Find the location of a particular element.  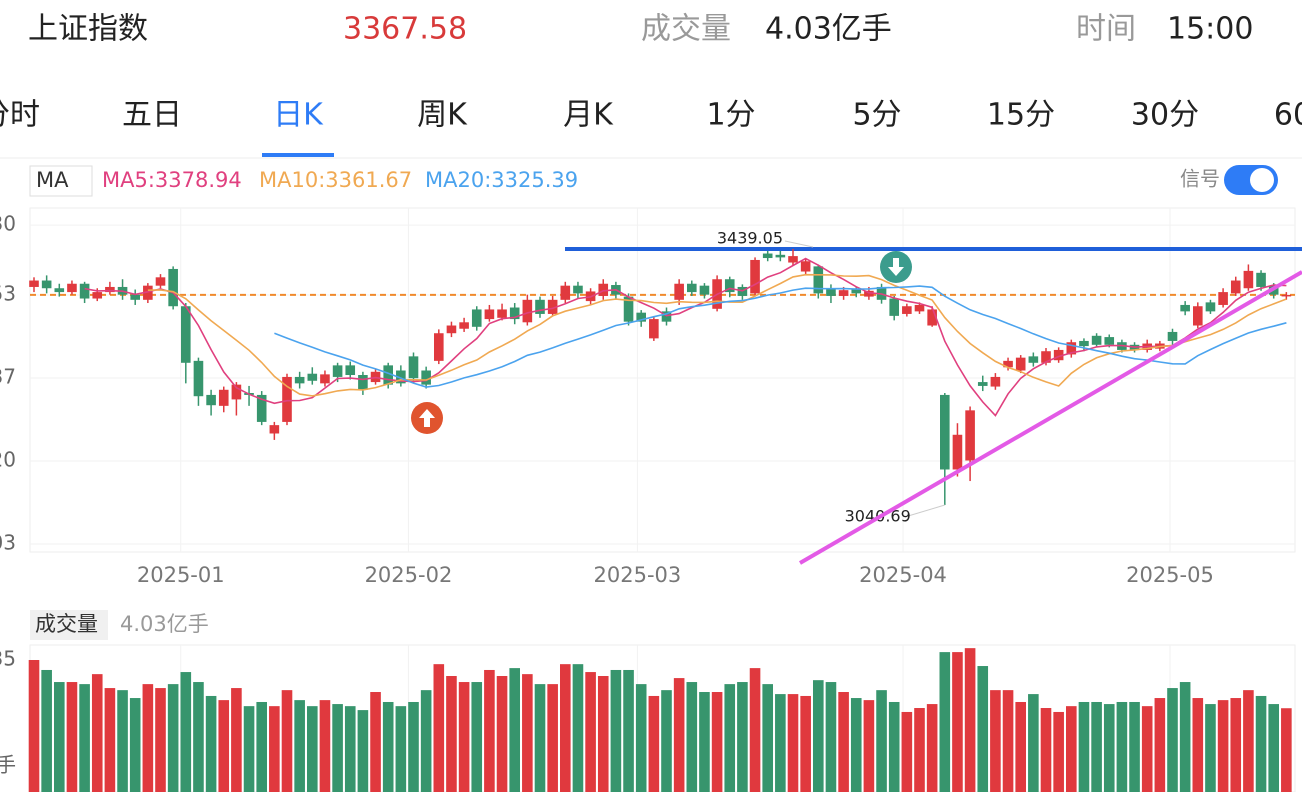

volume-label: 成交量 is located at coordinates (686, 29).